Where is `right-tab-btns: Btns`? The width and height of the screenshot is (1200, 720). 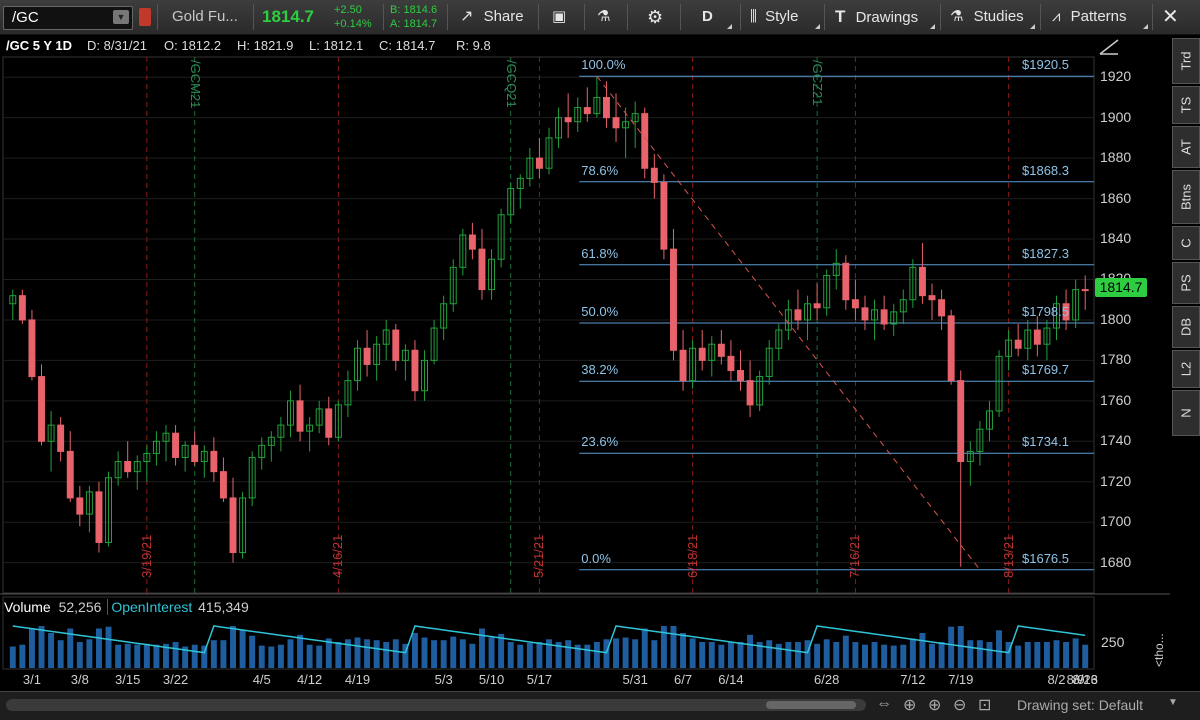 right-tab-btns: Btns is located at coordinates (1186, 197).